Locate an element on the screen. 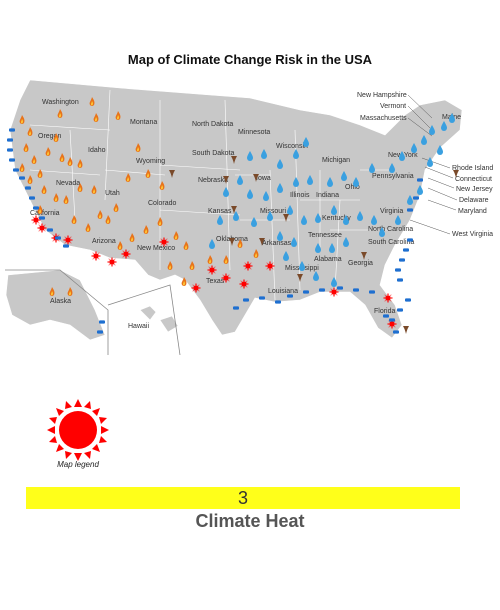  state-label-iowa: Iowa is located at coordinates (263, 178).